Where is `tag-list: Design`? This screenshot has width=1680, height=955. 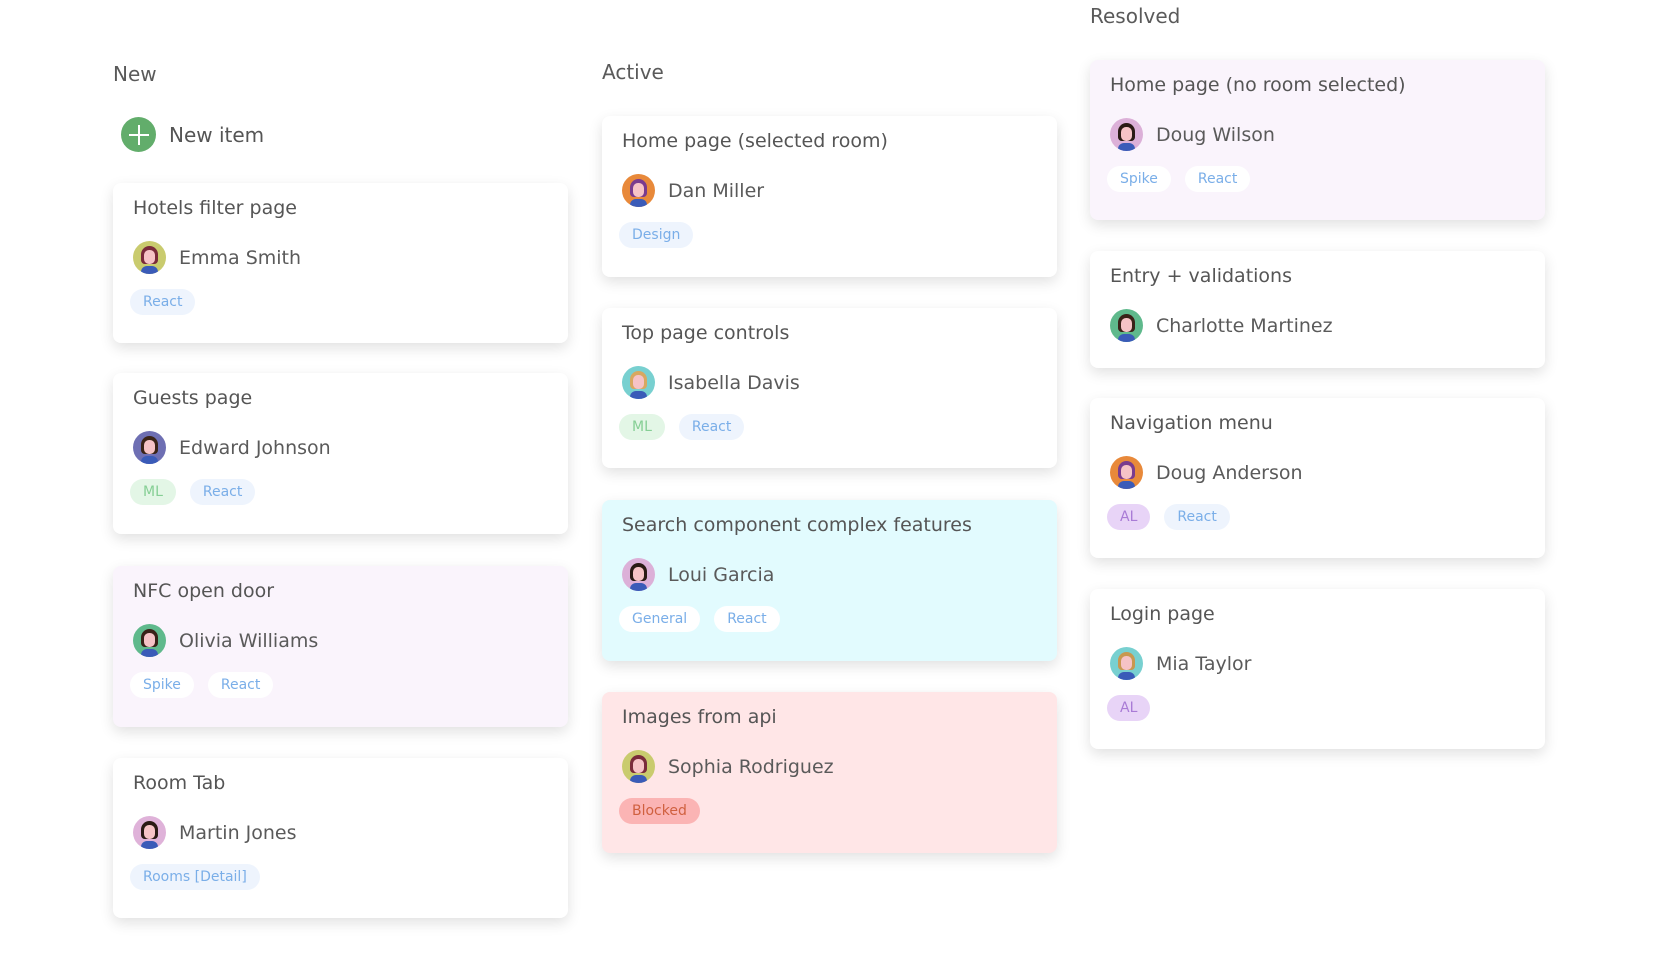
tag-list: Design is located at coordinates (656, 235).